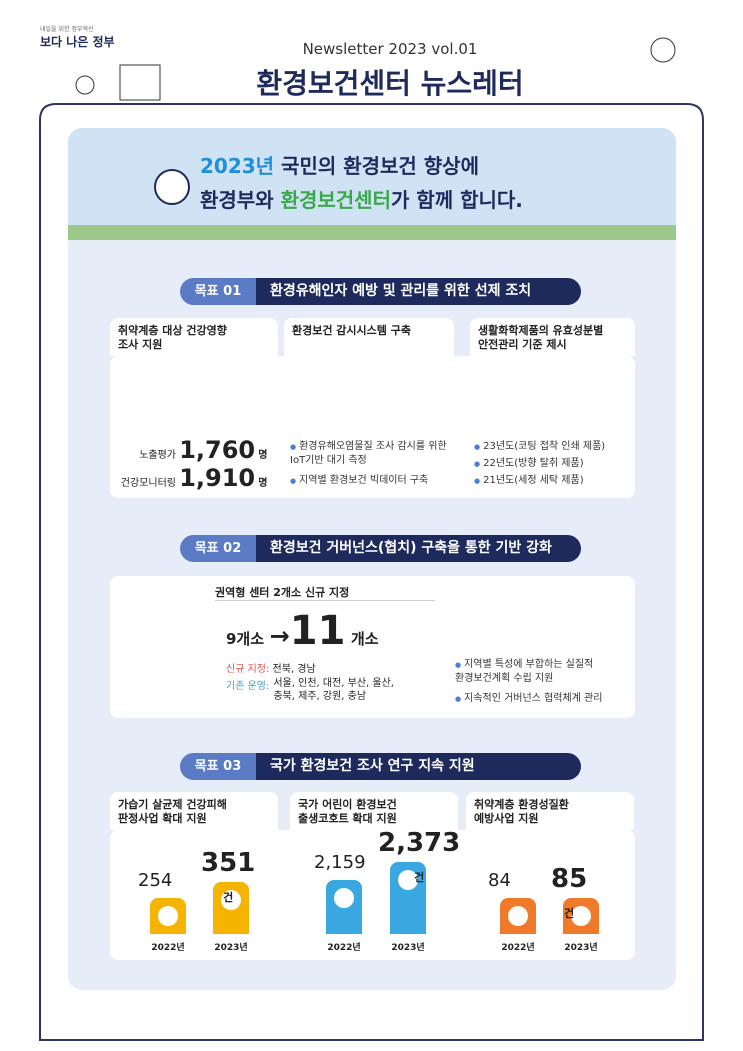 The height and width of the screenshot is (1051, 743). Describe the element at coordinates (419, 843) in the screenshot. I see `value: 2,373` at that location.